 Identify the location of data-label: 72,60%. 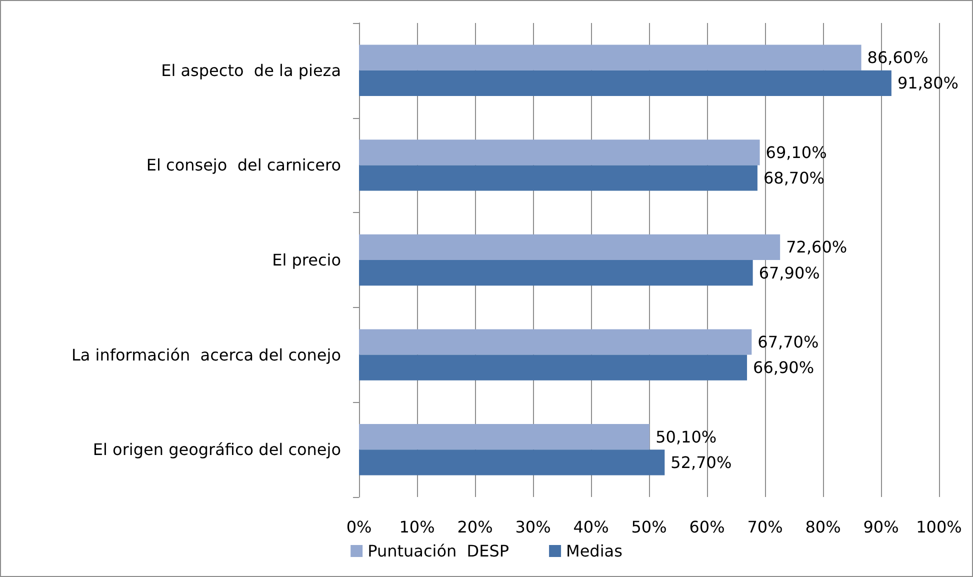
(817, 247).